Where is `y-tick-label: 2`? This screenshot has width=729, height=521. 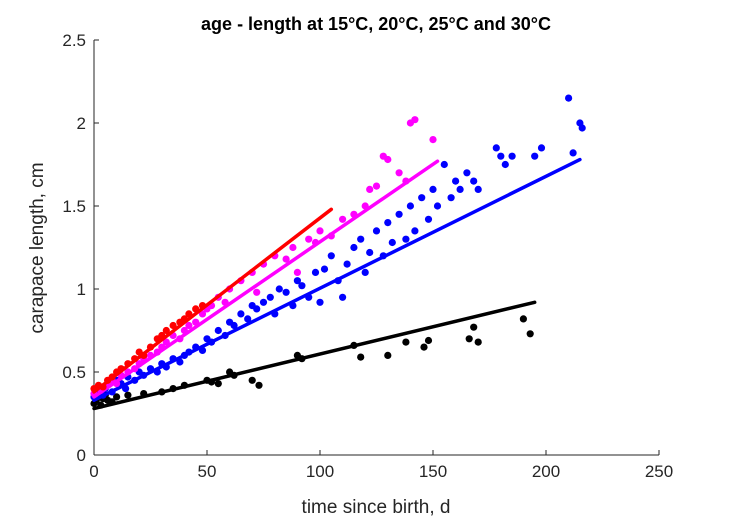
y-tick-label: 2 is located at coordinates (81, 123).